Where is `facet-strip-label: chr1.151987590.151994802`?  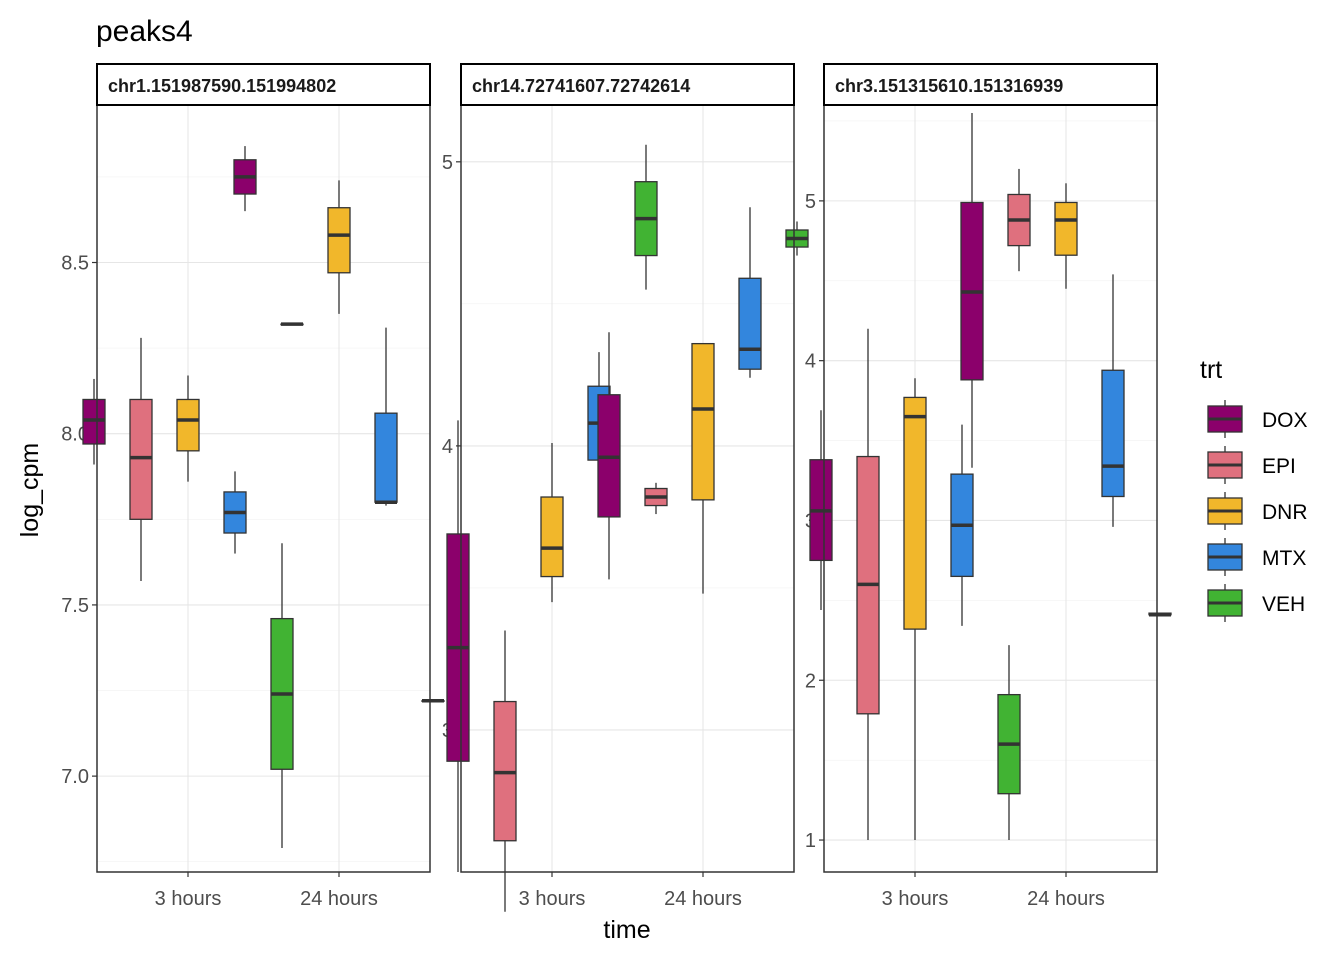 facet-strip-label: chr1.151987590.151994802 is located at coordinates (222, 86).